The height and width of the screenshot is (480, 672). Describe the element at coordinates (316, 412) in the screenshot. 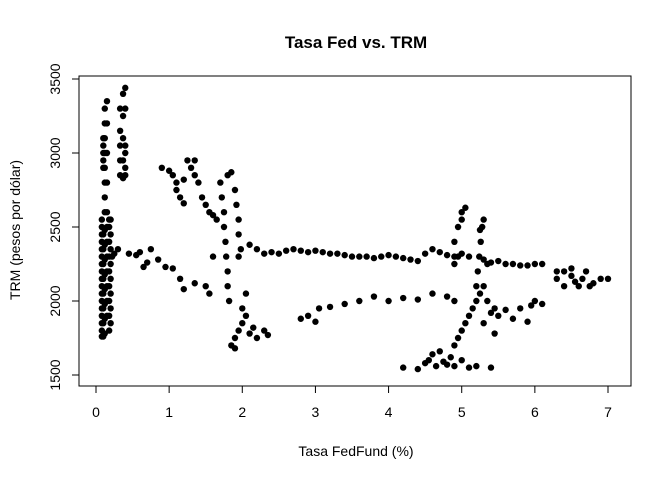

I see `x-tick-label: 3` at that location.